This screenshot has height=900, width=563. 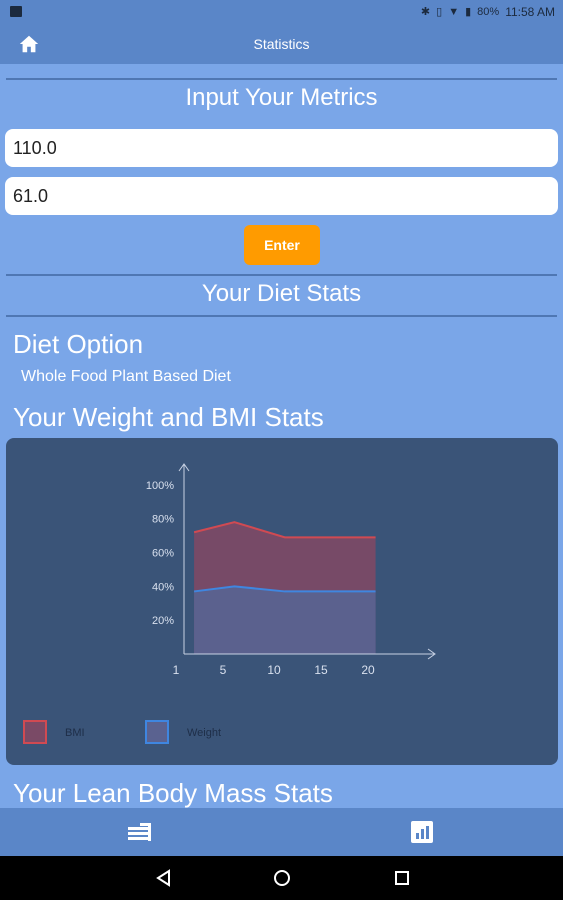 I want to click on weight-bmi-heading: Your Weight and BMI Stats, so click(x=168, y=417).